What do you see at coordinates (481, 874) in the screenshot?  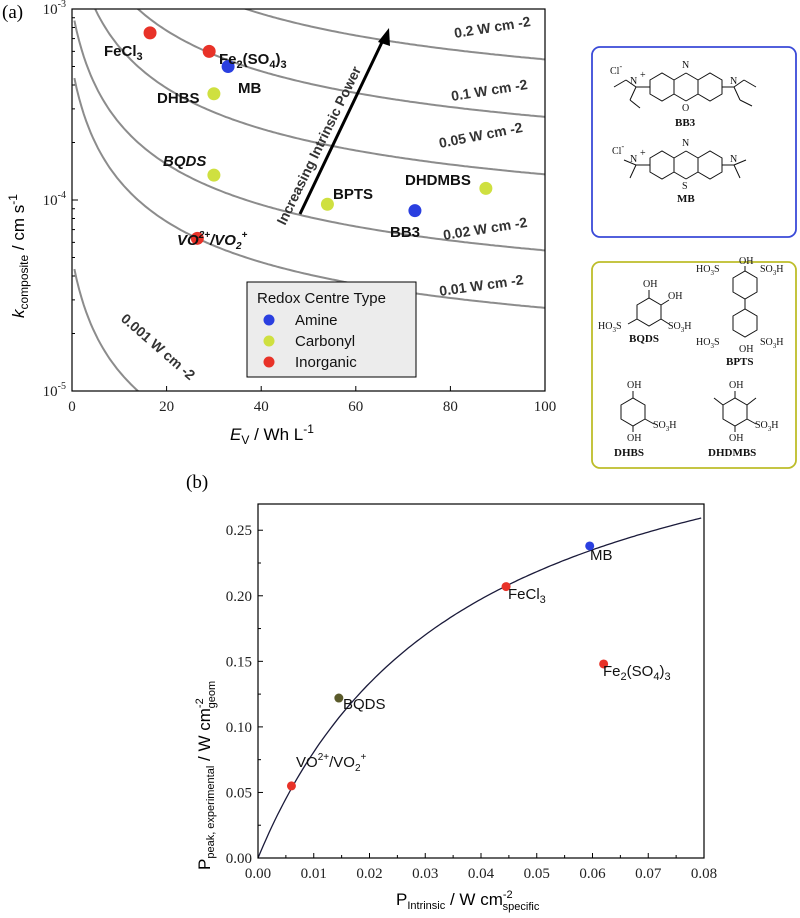 I see `x-tick-label: 0.04` at bounding box center [481, 874].